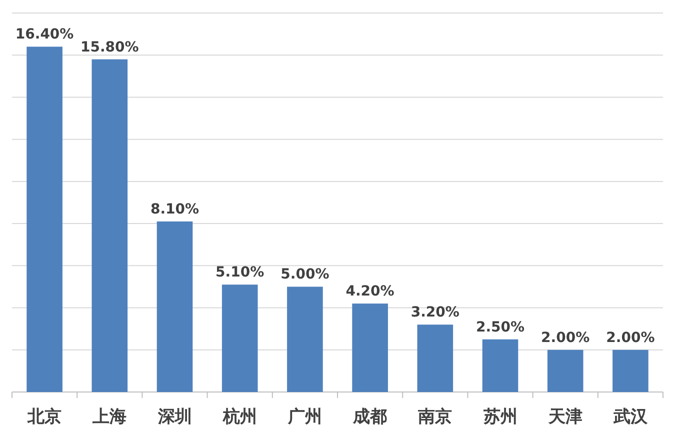  What do you see at coordinates (240, 272) in the screenshot?
I see `data-label: 5.10%` at bounding box center [240, 272].